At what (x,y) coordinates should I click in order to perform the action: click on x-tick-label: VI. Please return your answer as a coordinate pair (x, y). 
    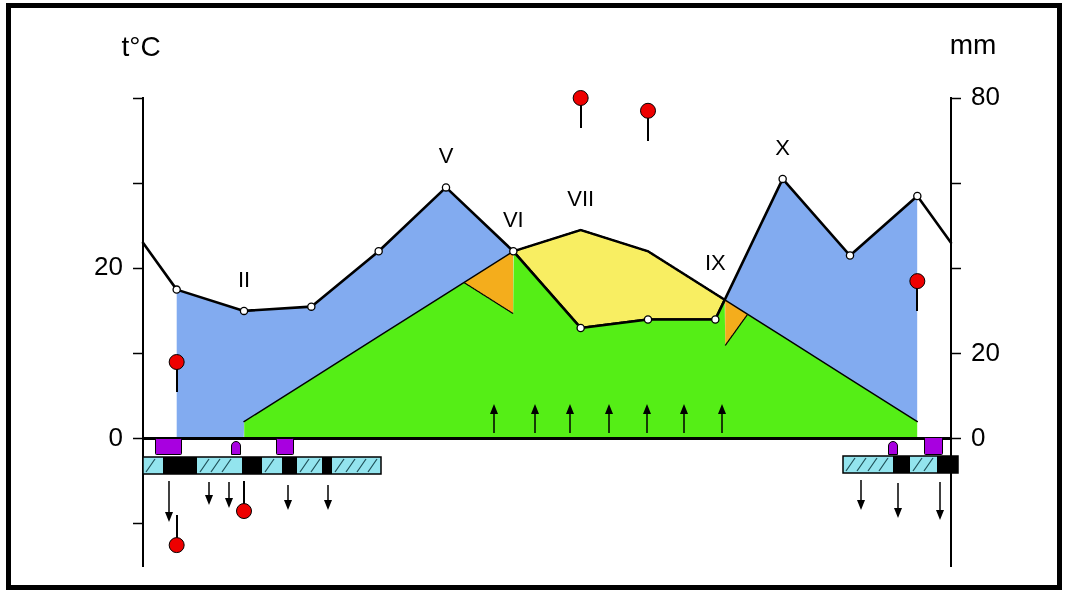
    Looking at the image, I should click on (513, 220).